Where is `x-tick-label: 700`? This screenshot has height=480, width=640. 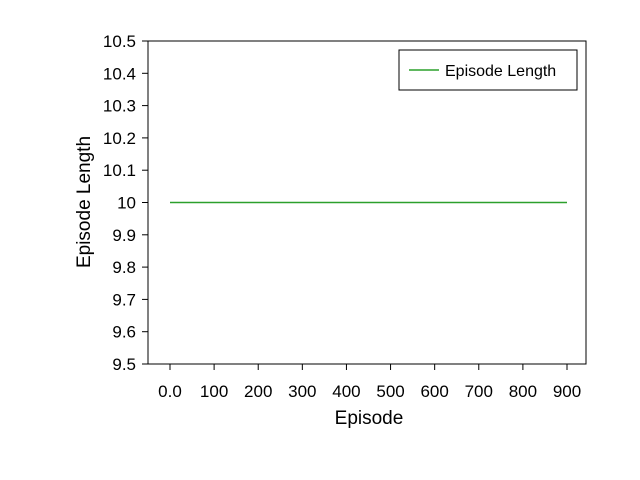 x-tick-label: 700 is located at coordinates (479, 391).